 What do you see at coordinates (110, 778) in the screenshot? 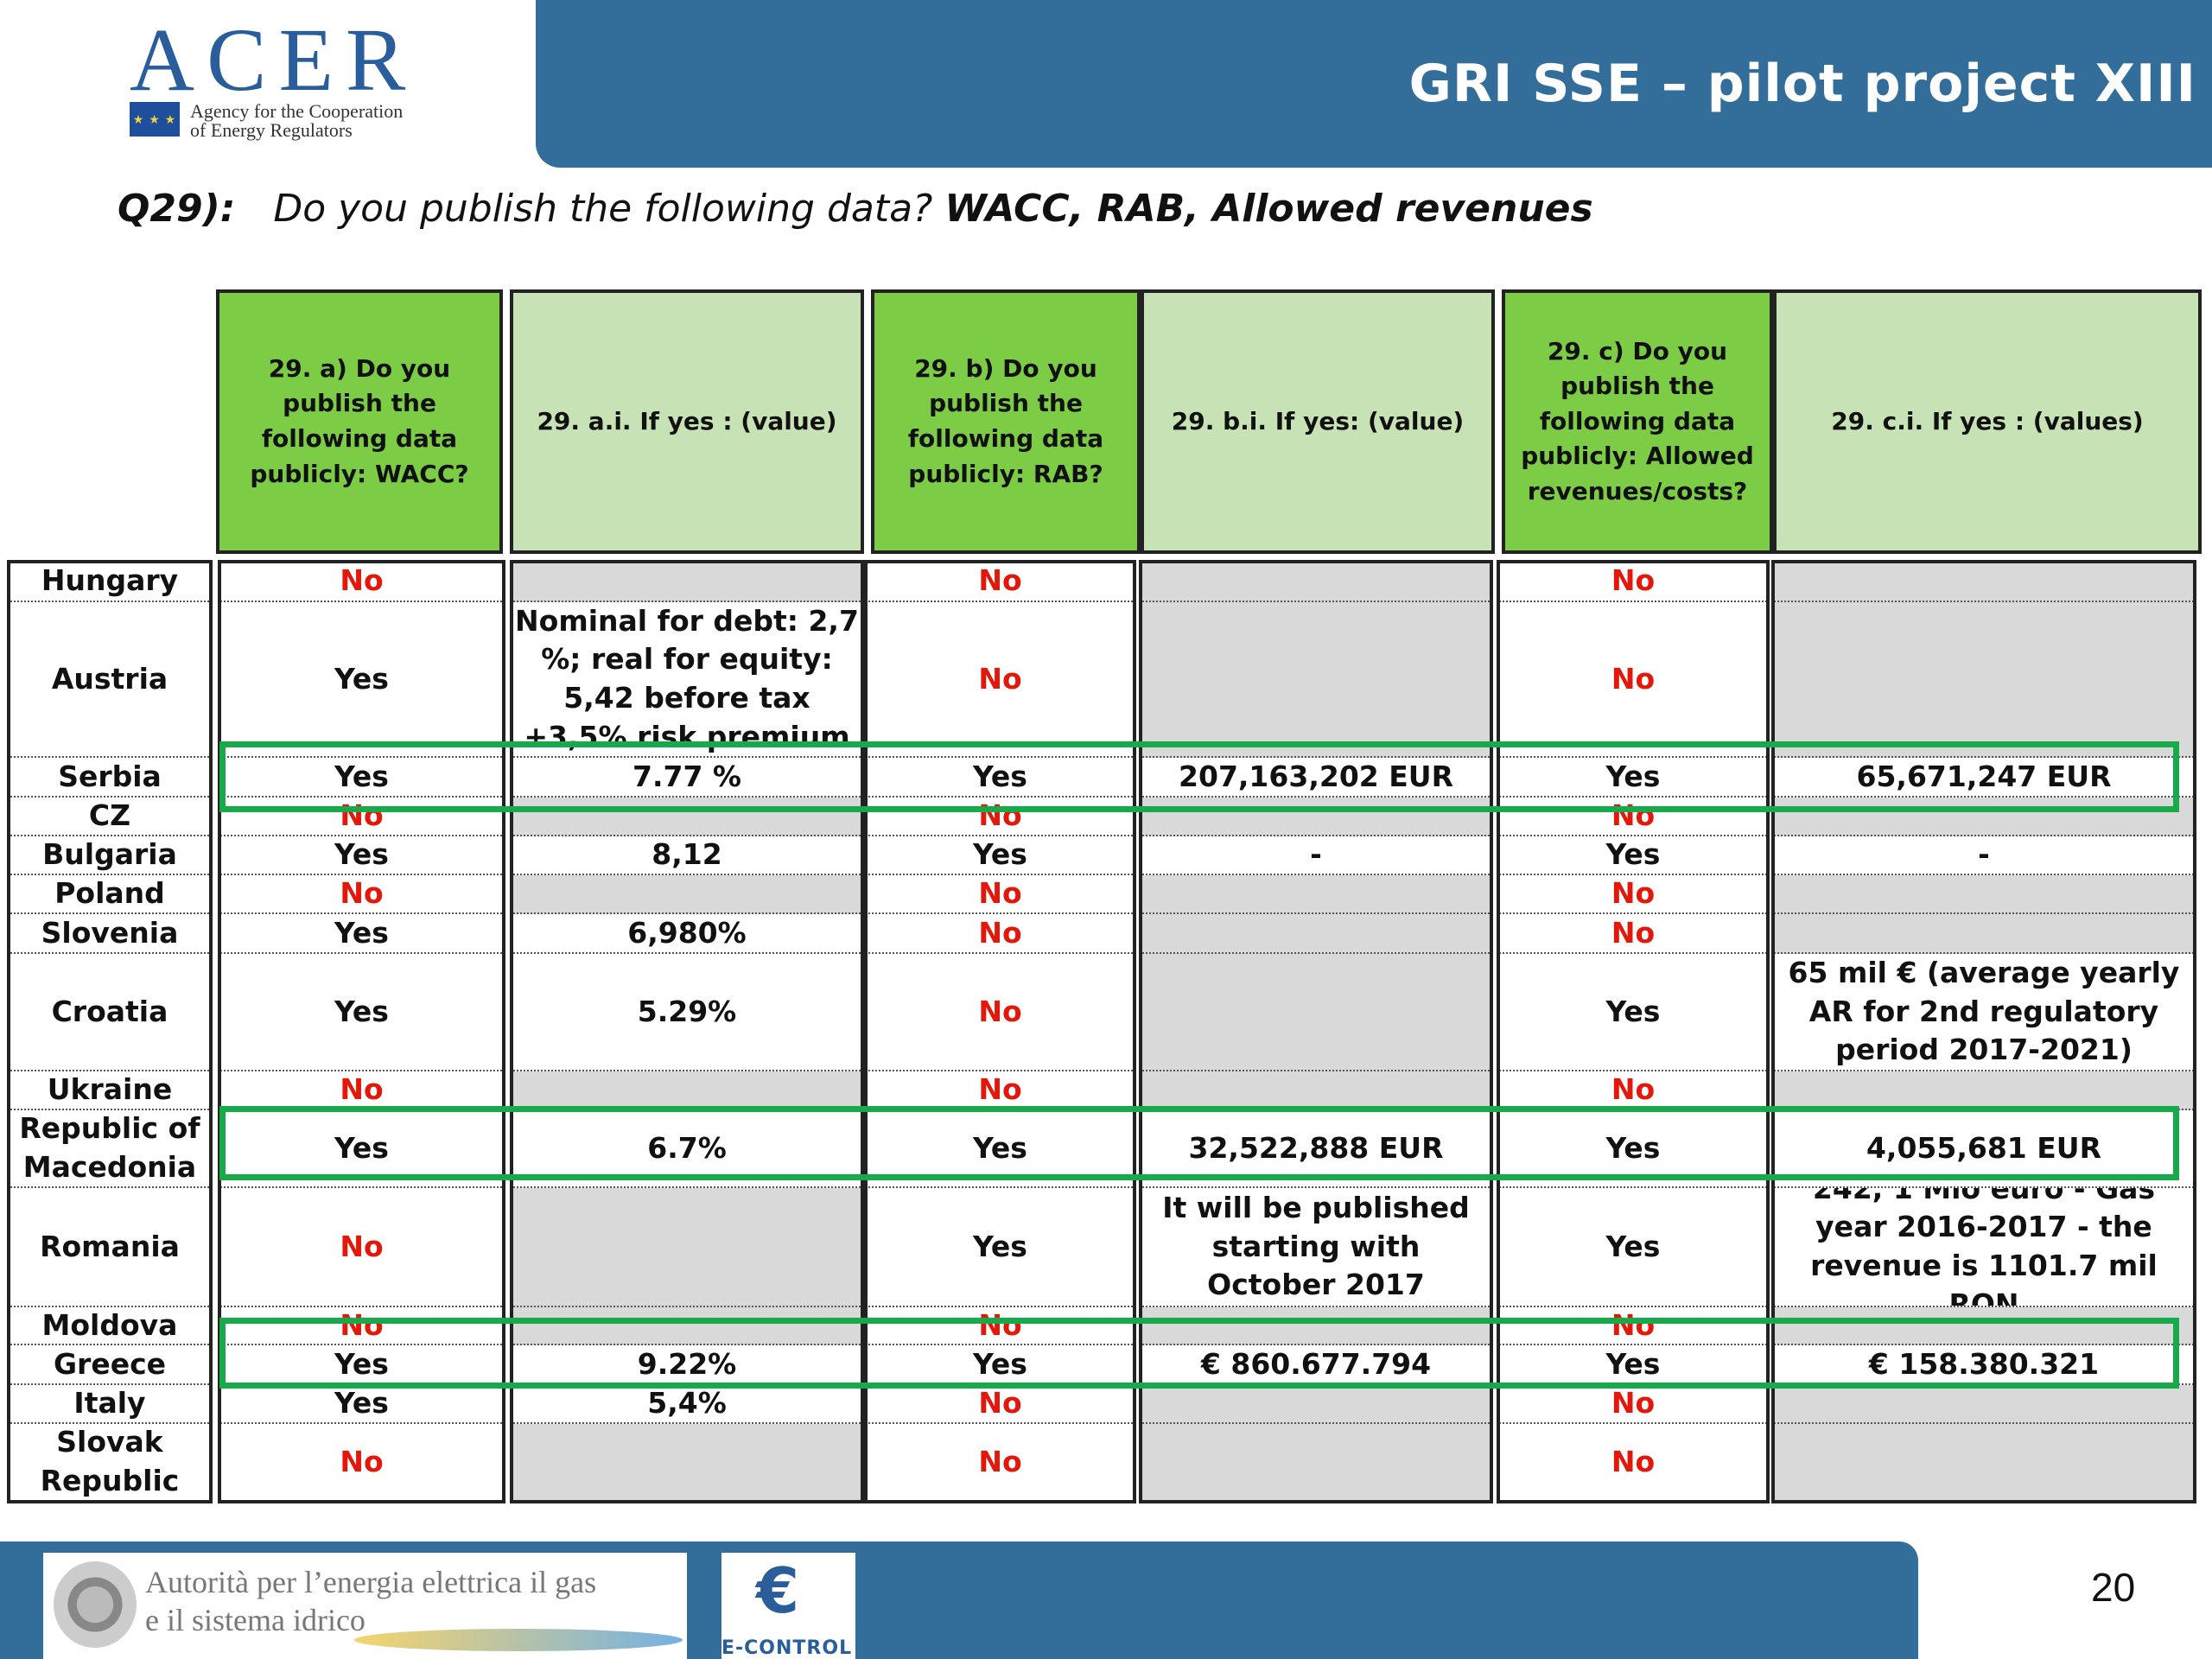
I see `country-cell: Serbia` at bounding box center [110, 778].